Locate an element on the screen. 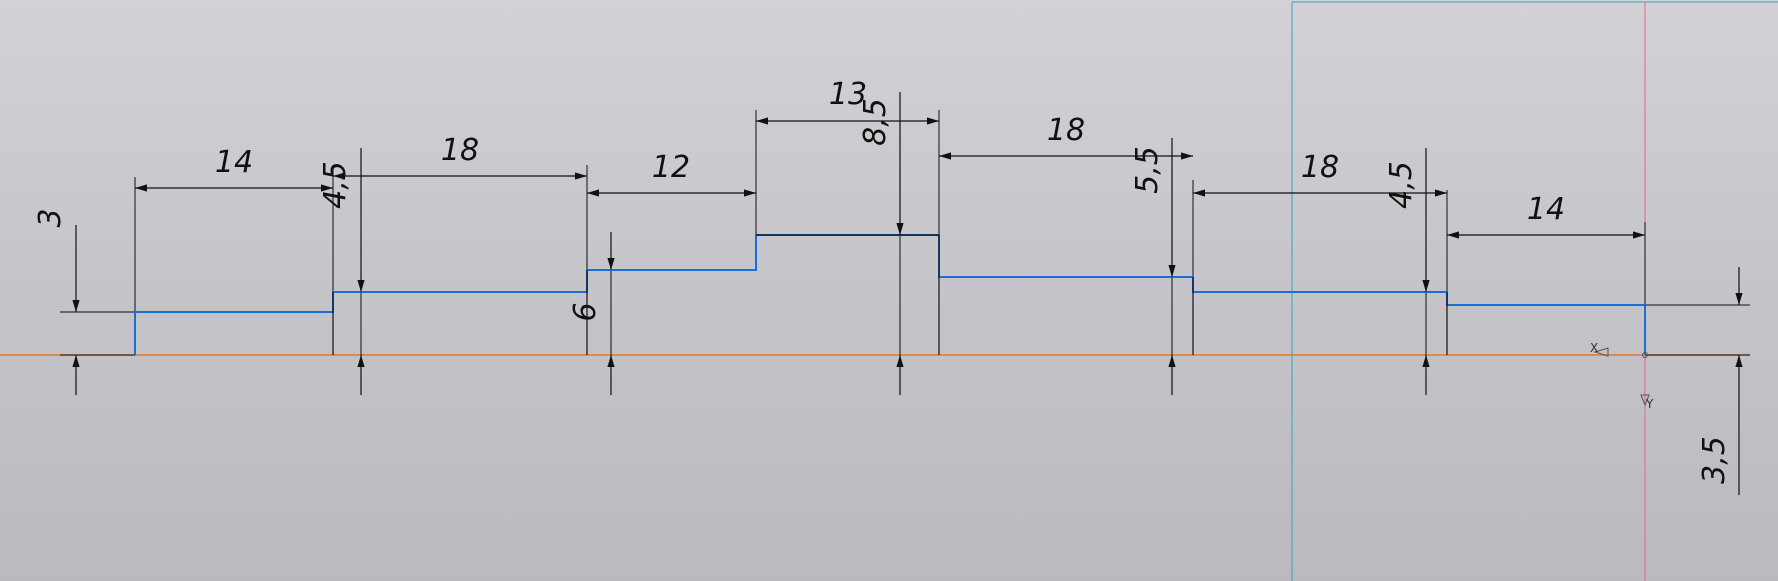 The width and height of the screenshot is (1778, 581). height-label-1: 3 is located at coordinates (50, 217).